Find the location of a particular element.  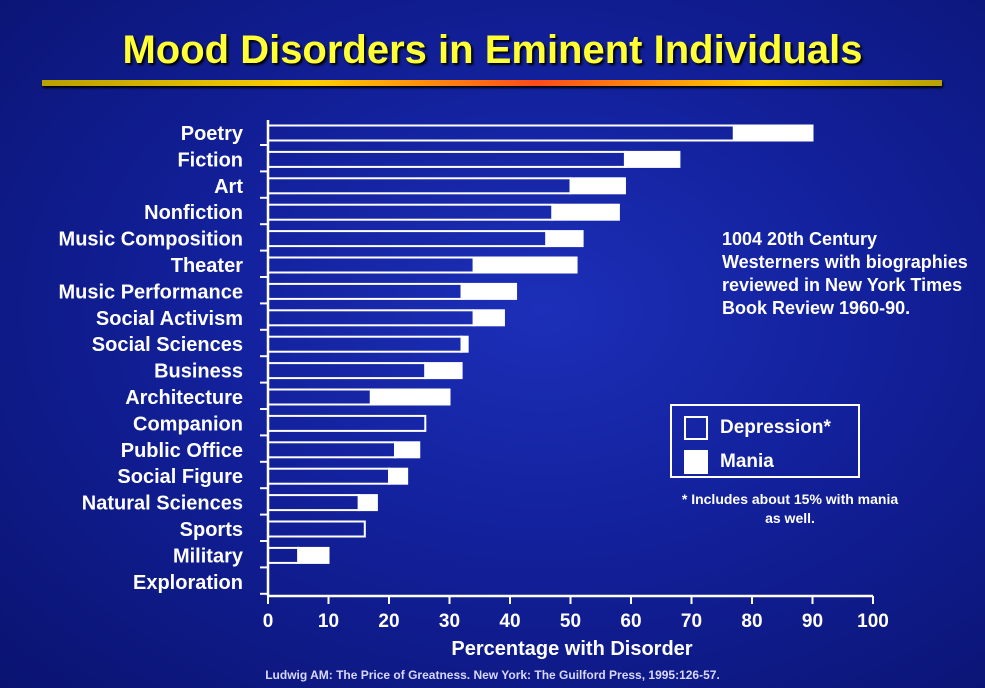

category-label: Natural Sciences is located at coordinates (162, 504).